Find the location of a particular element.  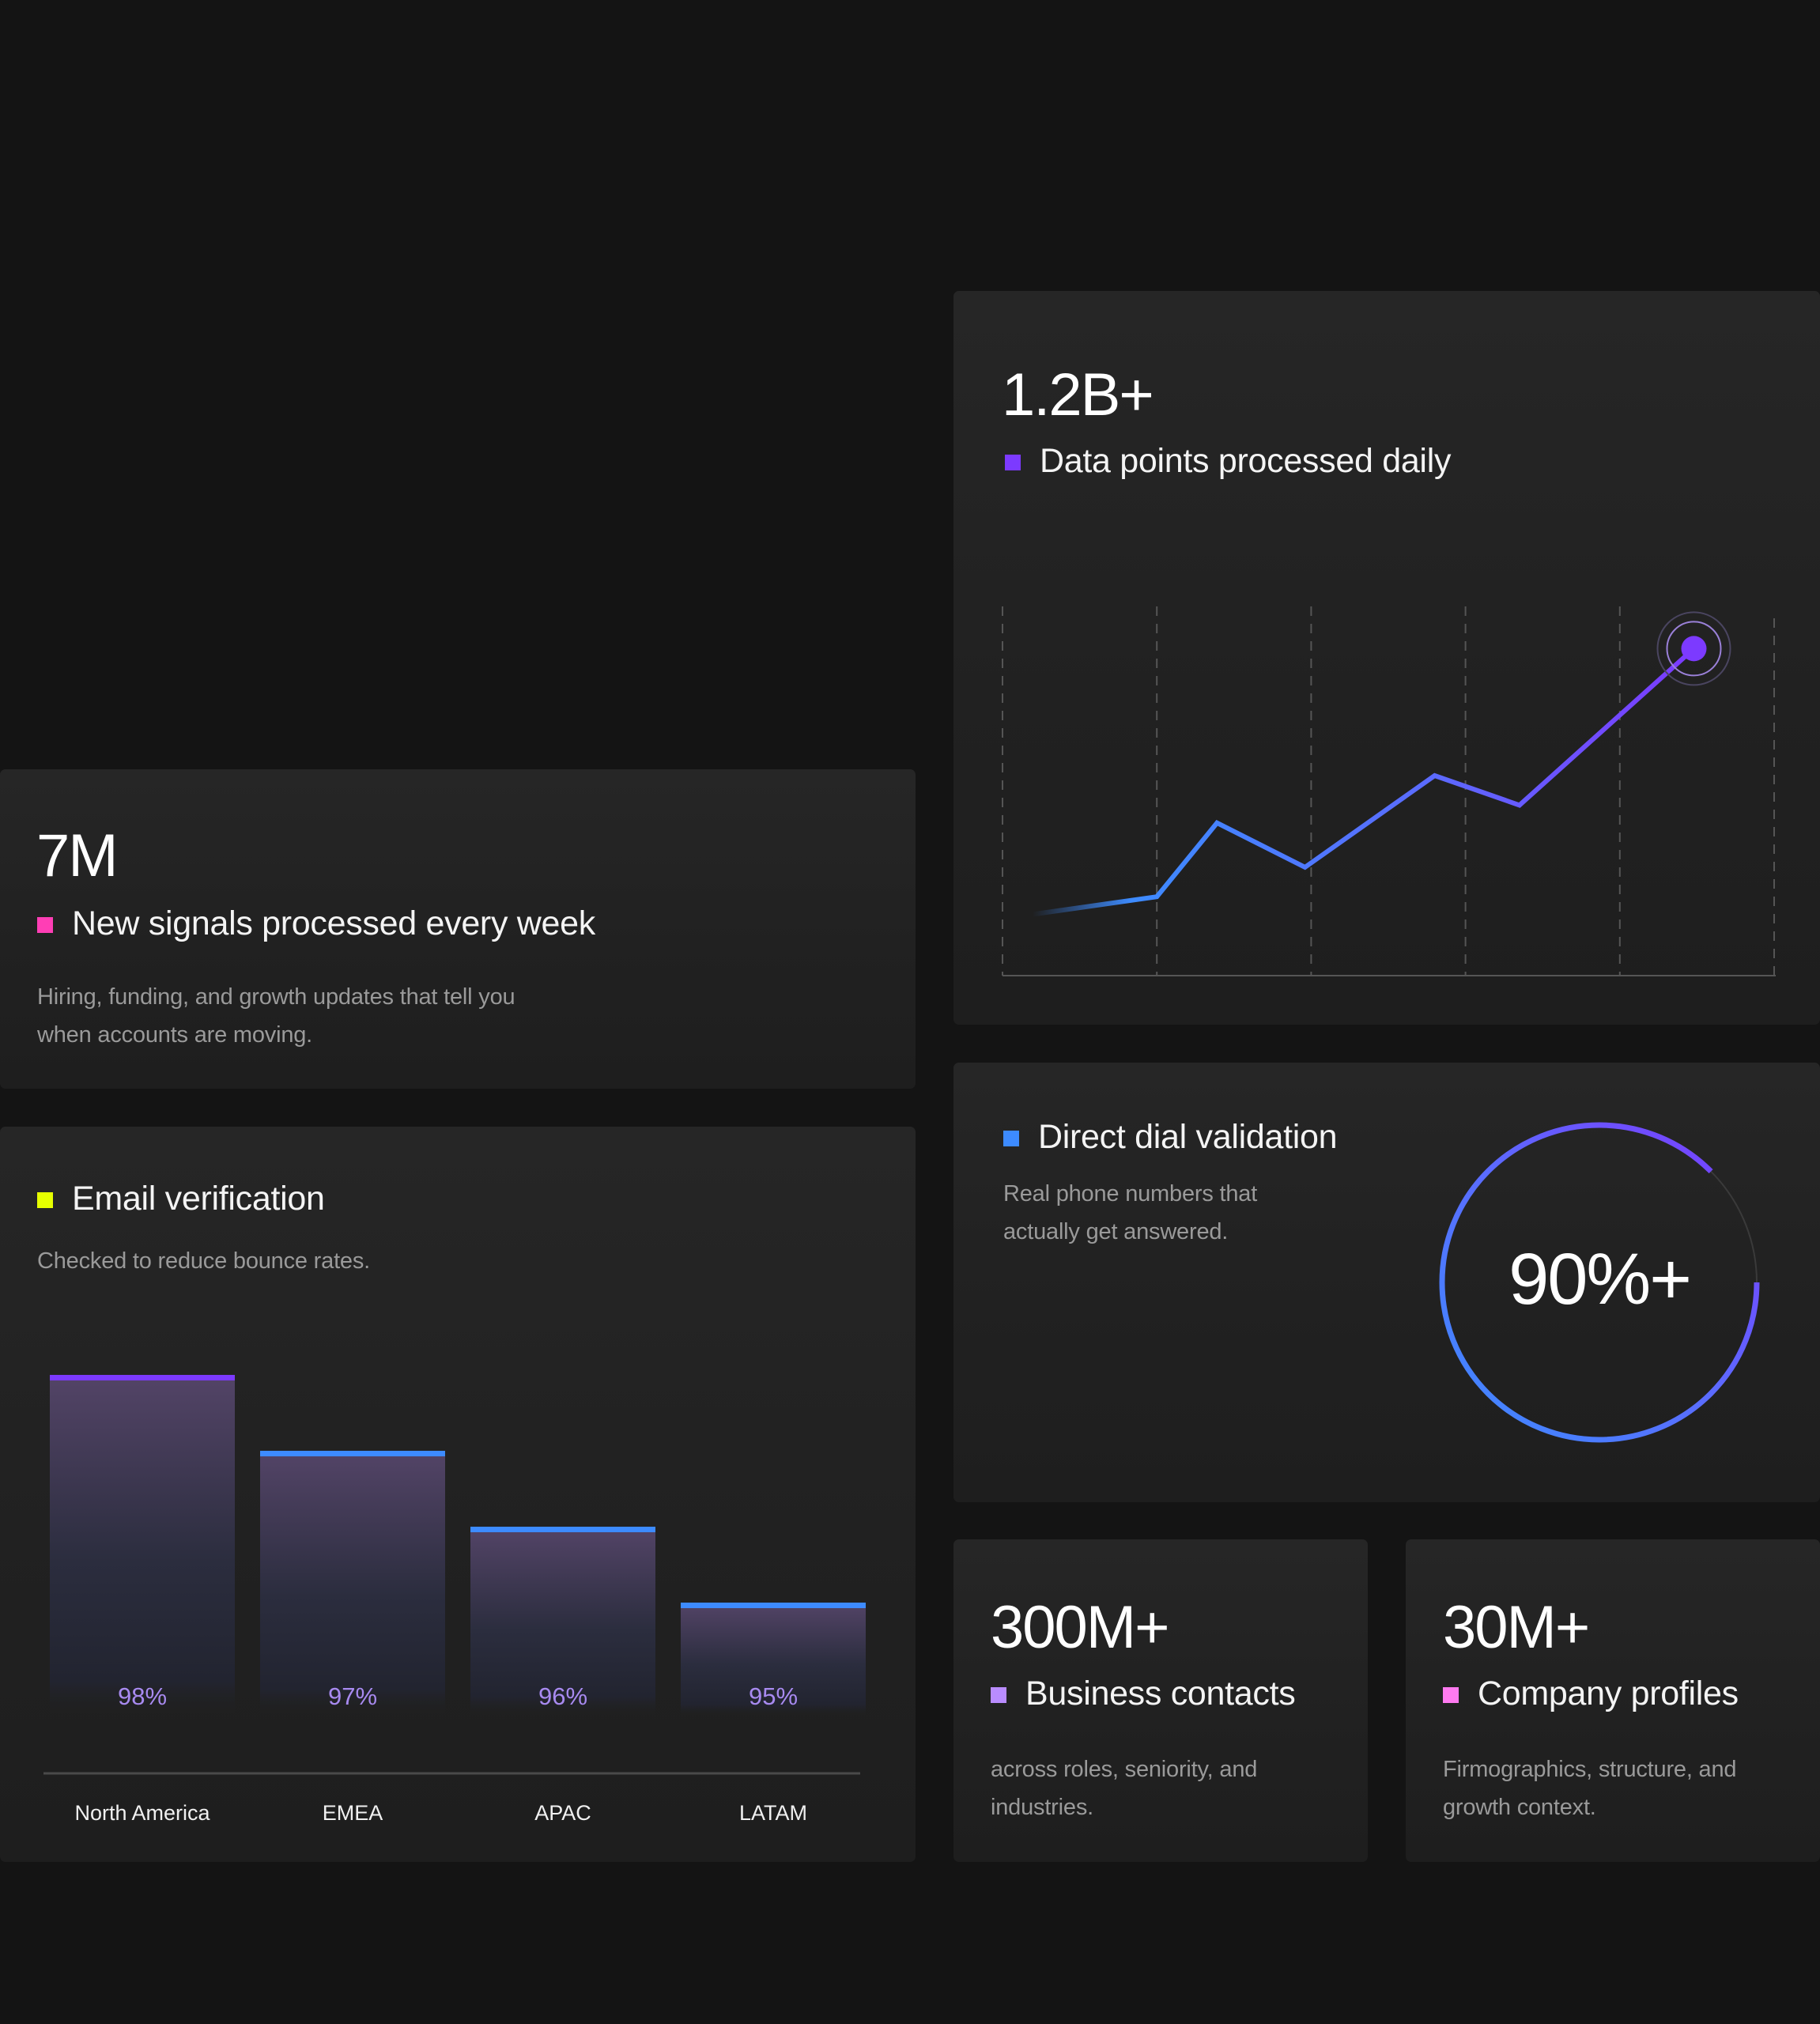

signals-label: New signals processed every week is located at coordinates (333, 923).